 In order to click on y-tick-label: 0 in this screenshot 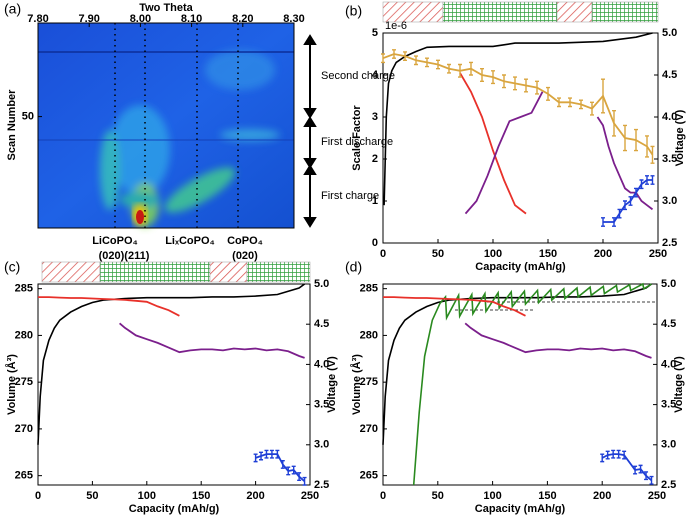, I will do `click(375, 243)`.